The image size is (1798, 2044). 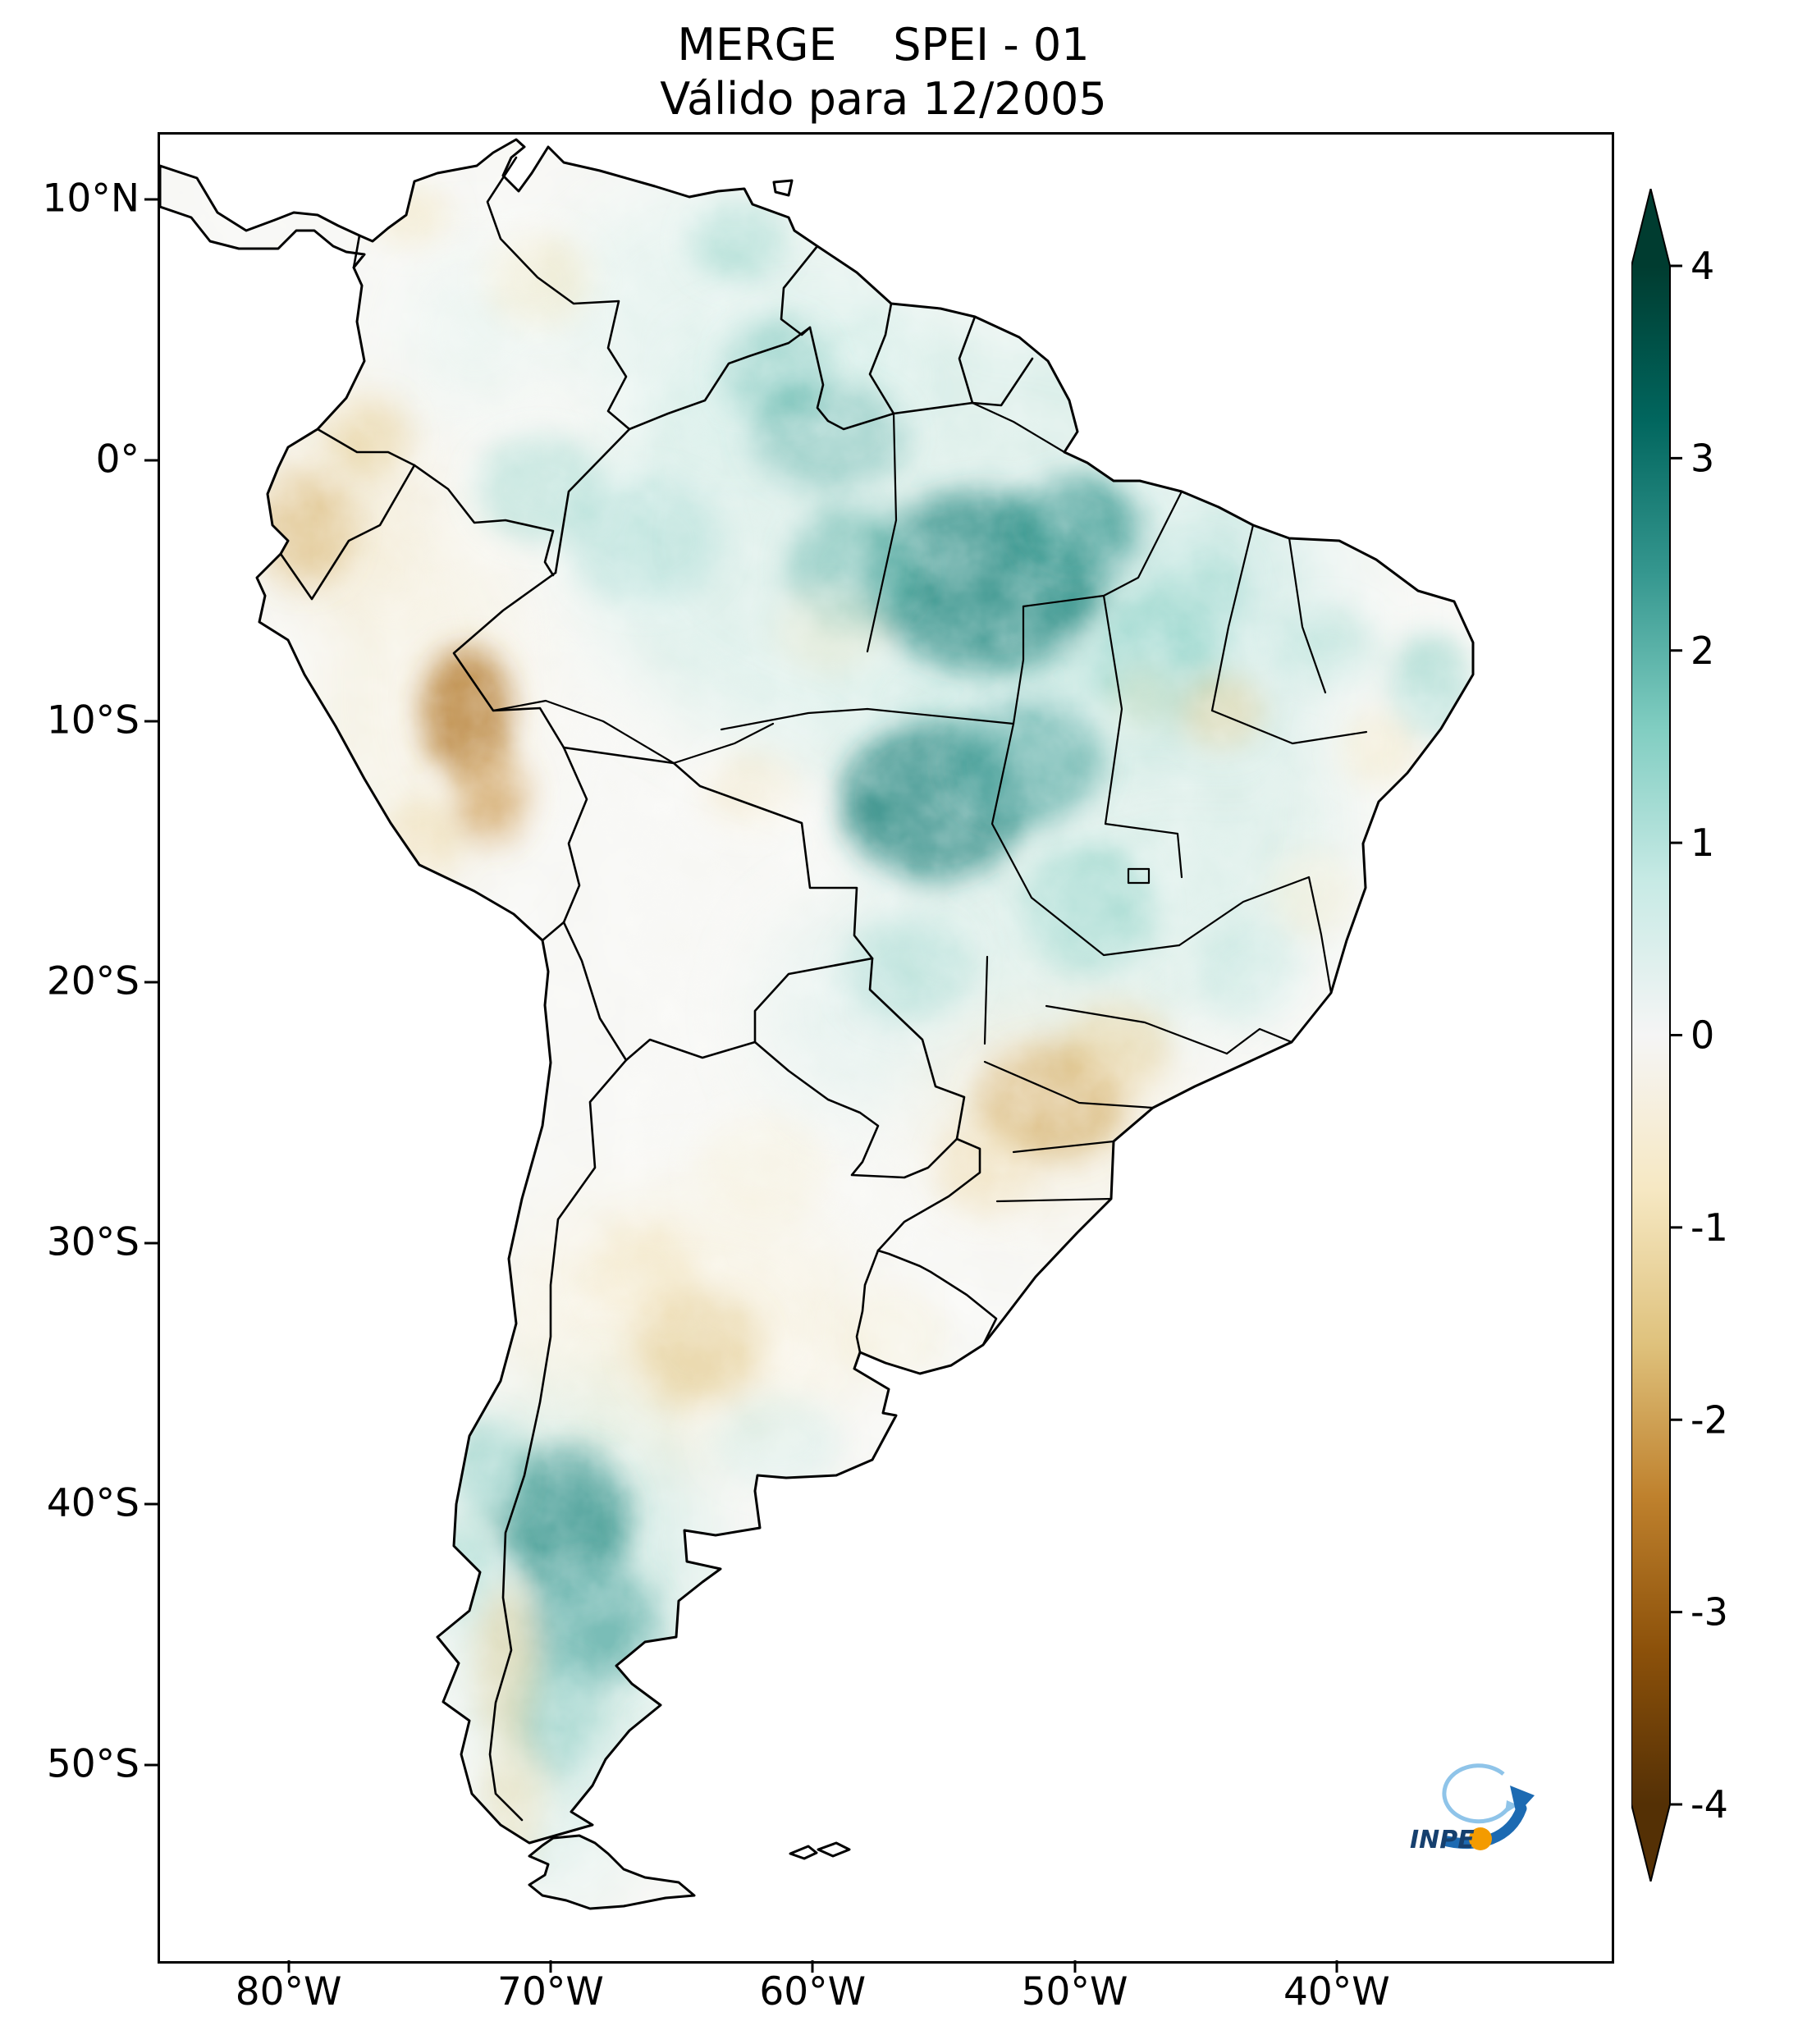 I want to click on colorbar: 4 3 2 1 0 -1 -2 -3 -4, so click(x=1679, y=1035).